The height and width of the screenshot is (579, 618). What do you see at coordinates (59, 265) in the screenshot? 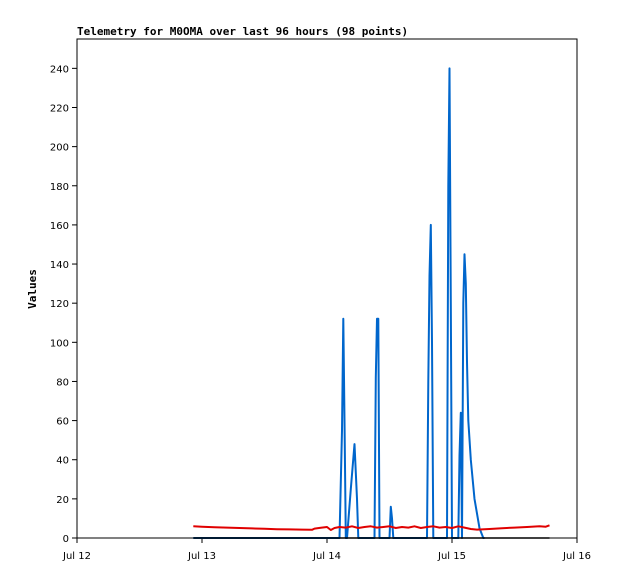
I see `y-tick-label: 140` at bounding box center [59, 265].